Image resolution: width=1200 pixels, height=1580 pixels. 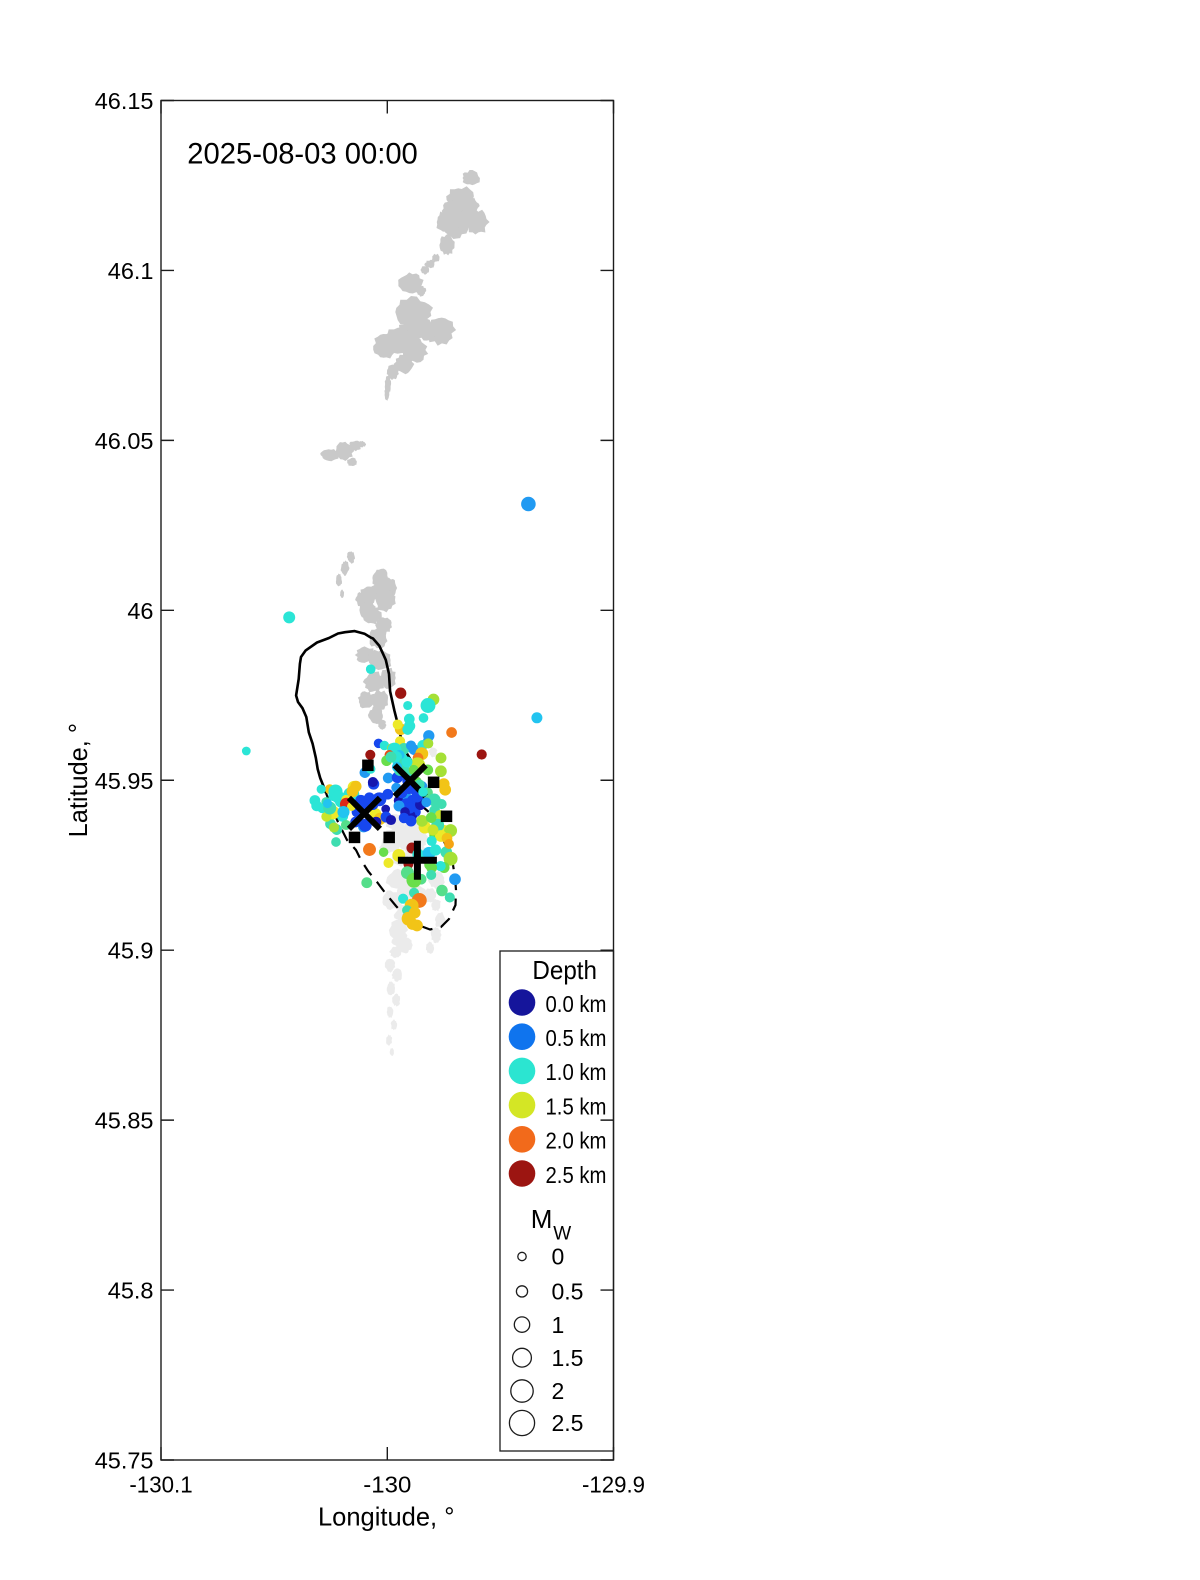 What do you see at coordinates (576, 1106) in the screenshot?
I see `svg-text: 1.5 km` at bounding box center [576, 1106].